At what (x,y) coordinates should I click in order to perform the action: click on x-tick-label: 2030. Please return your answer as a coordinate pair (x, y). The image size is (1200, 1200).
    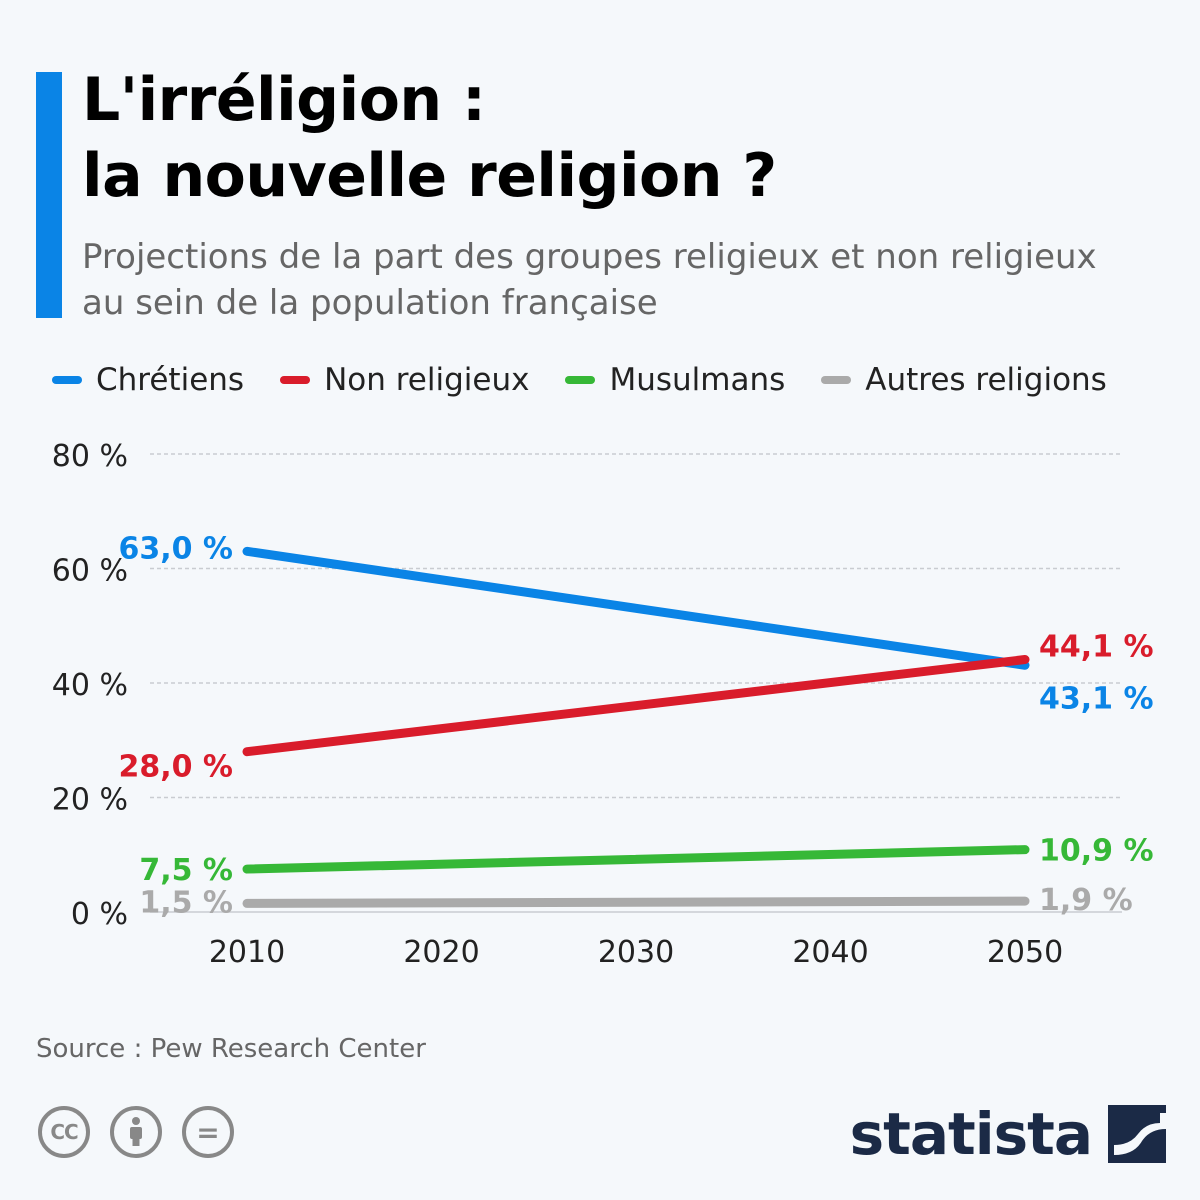
    Looking at the image, I should click on (636, 952).